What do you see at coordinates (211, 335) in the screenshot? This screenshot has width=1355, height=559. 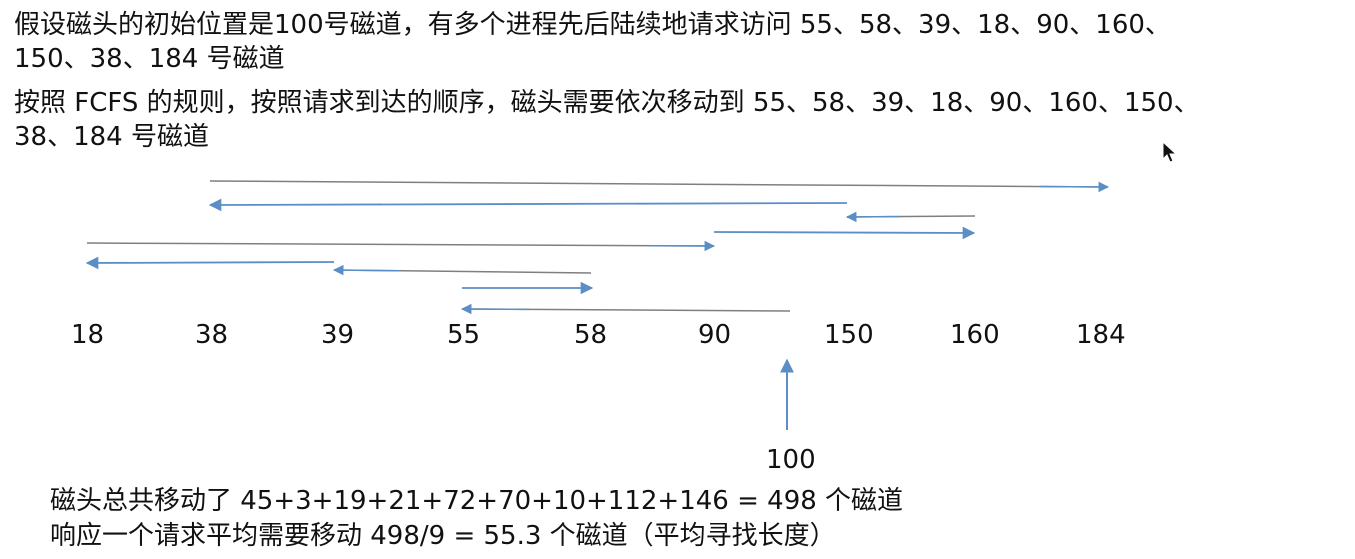 I see `track-label-38: 38` at bounding box center [211, 335].